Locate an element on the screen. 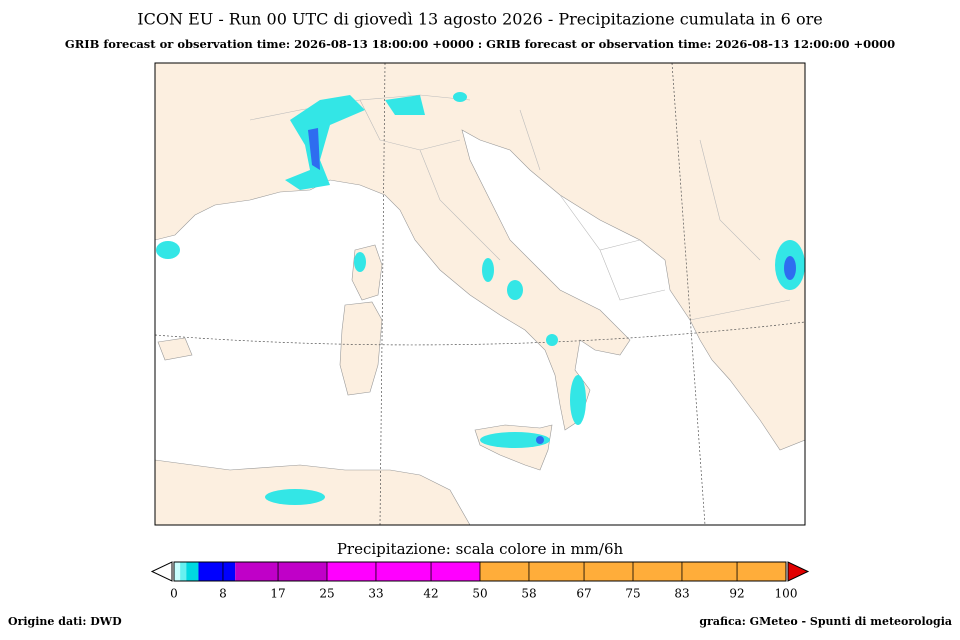 Image resolution: width=960 pixels, height=640 pixels. colorbar: 0 8 17 25 33 42 50 58 67 75 83 92 100 is located at coordinates (480, 581).